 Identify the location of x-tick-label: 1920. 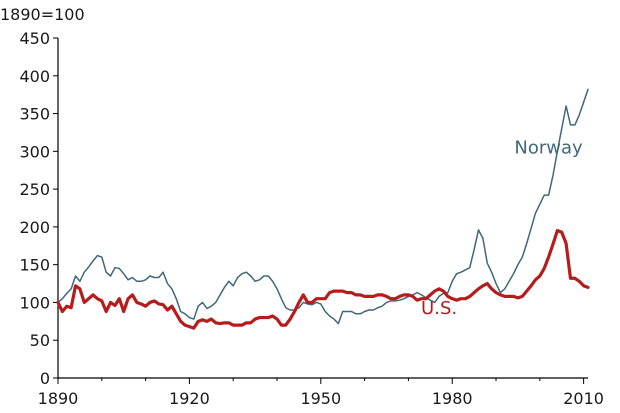
(189, 398).